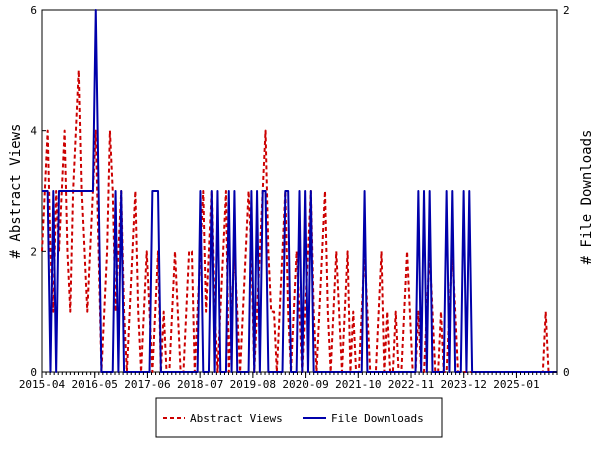  What do you see at coordinates (566, 372) in the screenshot?
I see `y-tick-label-right: 0` at bounding box center [566, 372].